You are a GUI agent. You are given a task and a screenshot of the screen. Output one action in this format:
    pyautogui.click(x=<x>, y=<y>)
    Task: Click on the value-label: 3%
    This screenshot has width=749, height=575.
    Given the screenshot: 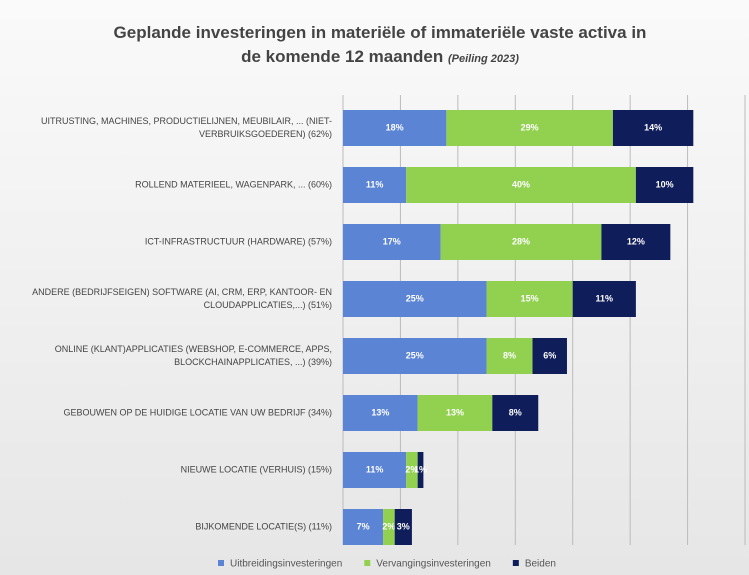 What is the action you would take?
    pyautogui.click(x=403, y=526)
    